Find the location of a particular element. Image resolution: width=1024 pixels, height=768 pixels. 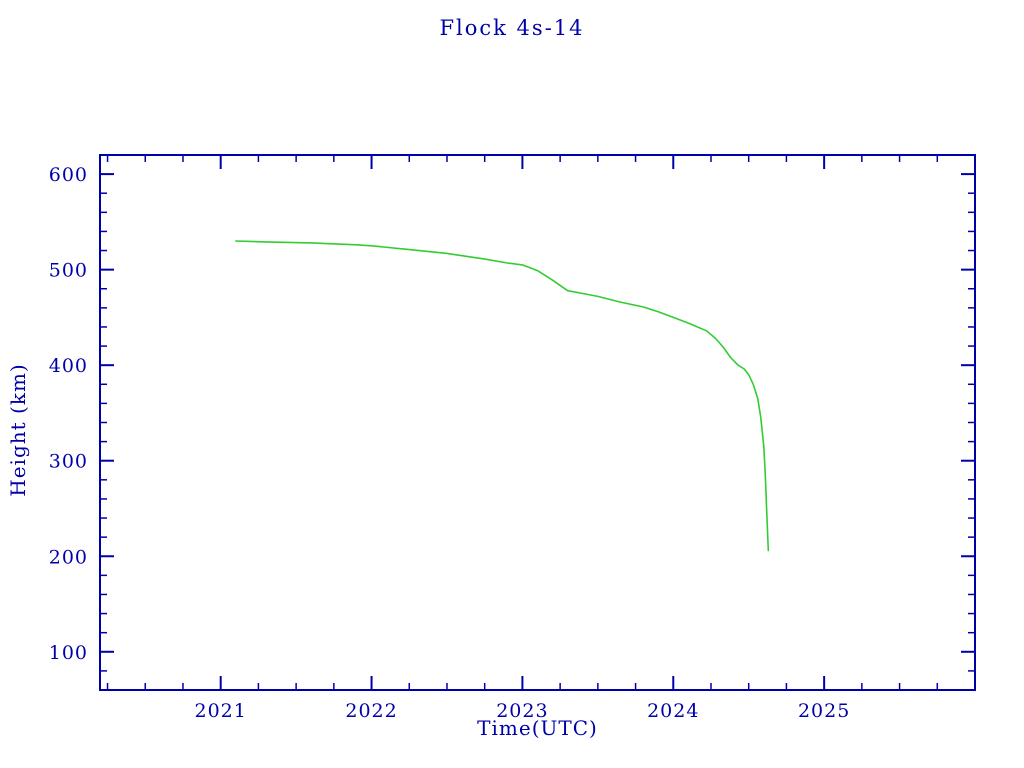

y-tick-label: 600 is located at coordinates (68, 175).